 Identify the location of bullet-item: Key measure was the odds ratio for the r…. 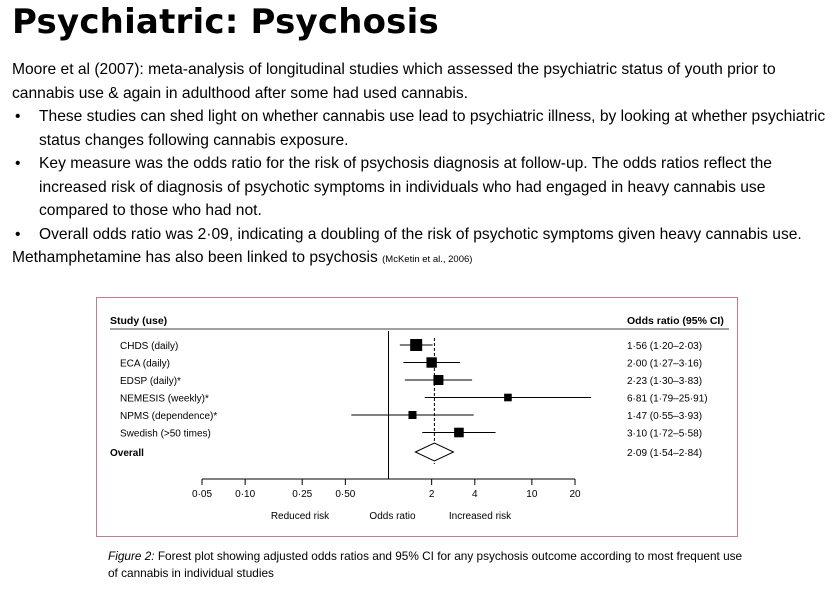
(419, 187).